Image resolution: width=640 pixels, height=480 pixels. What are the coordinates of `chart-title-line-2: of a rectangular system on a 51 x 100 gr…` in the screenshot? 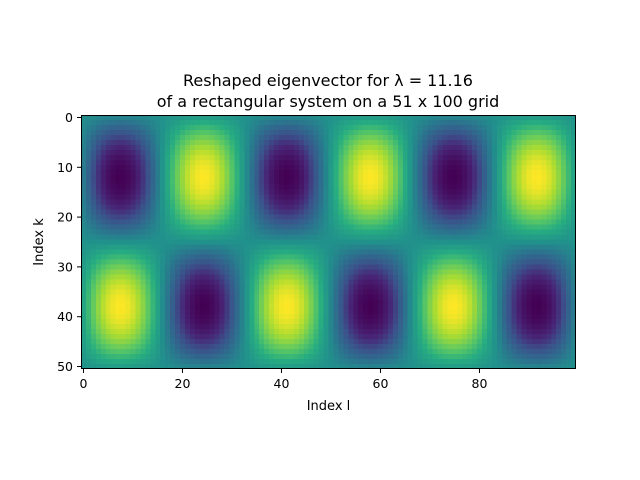 It's located at (328, 101).